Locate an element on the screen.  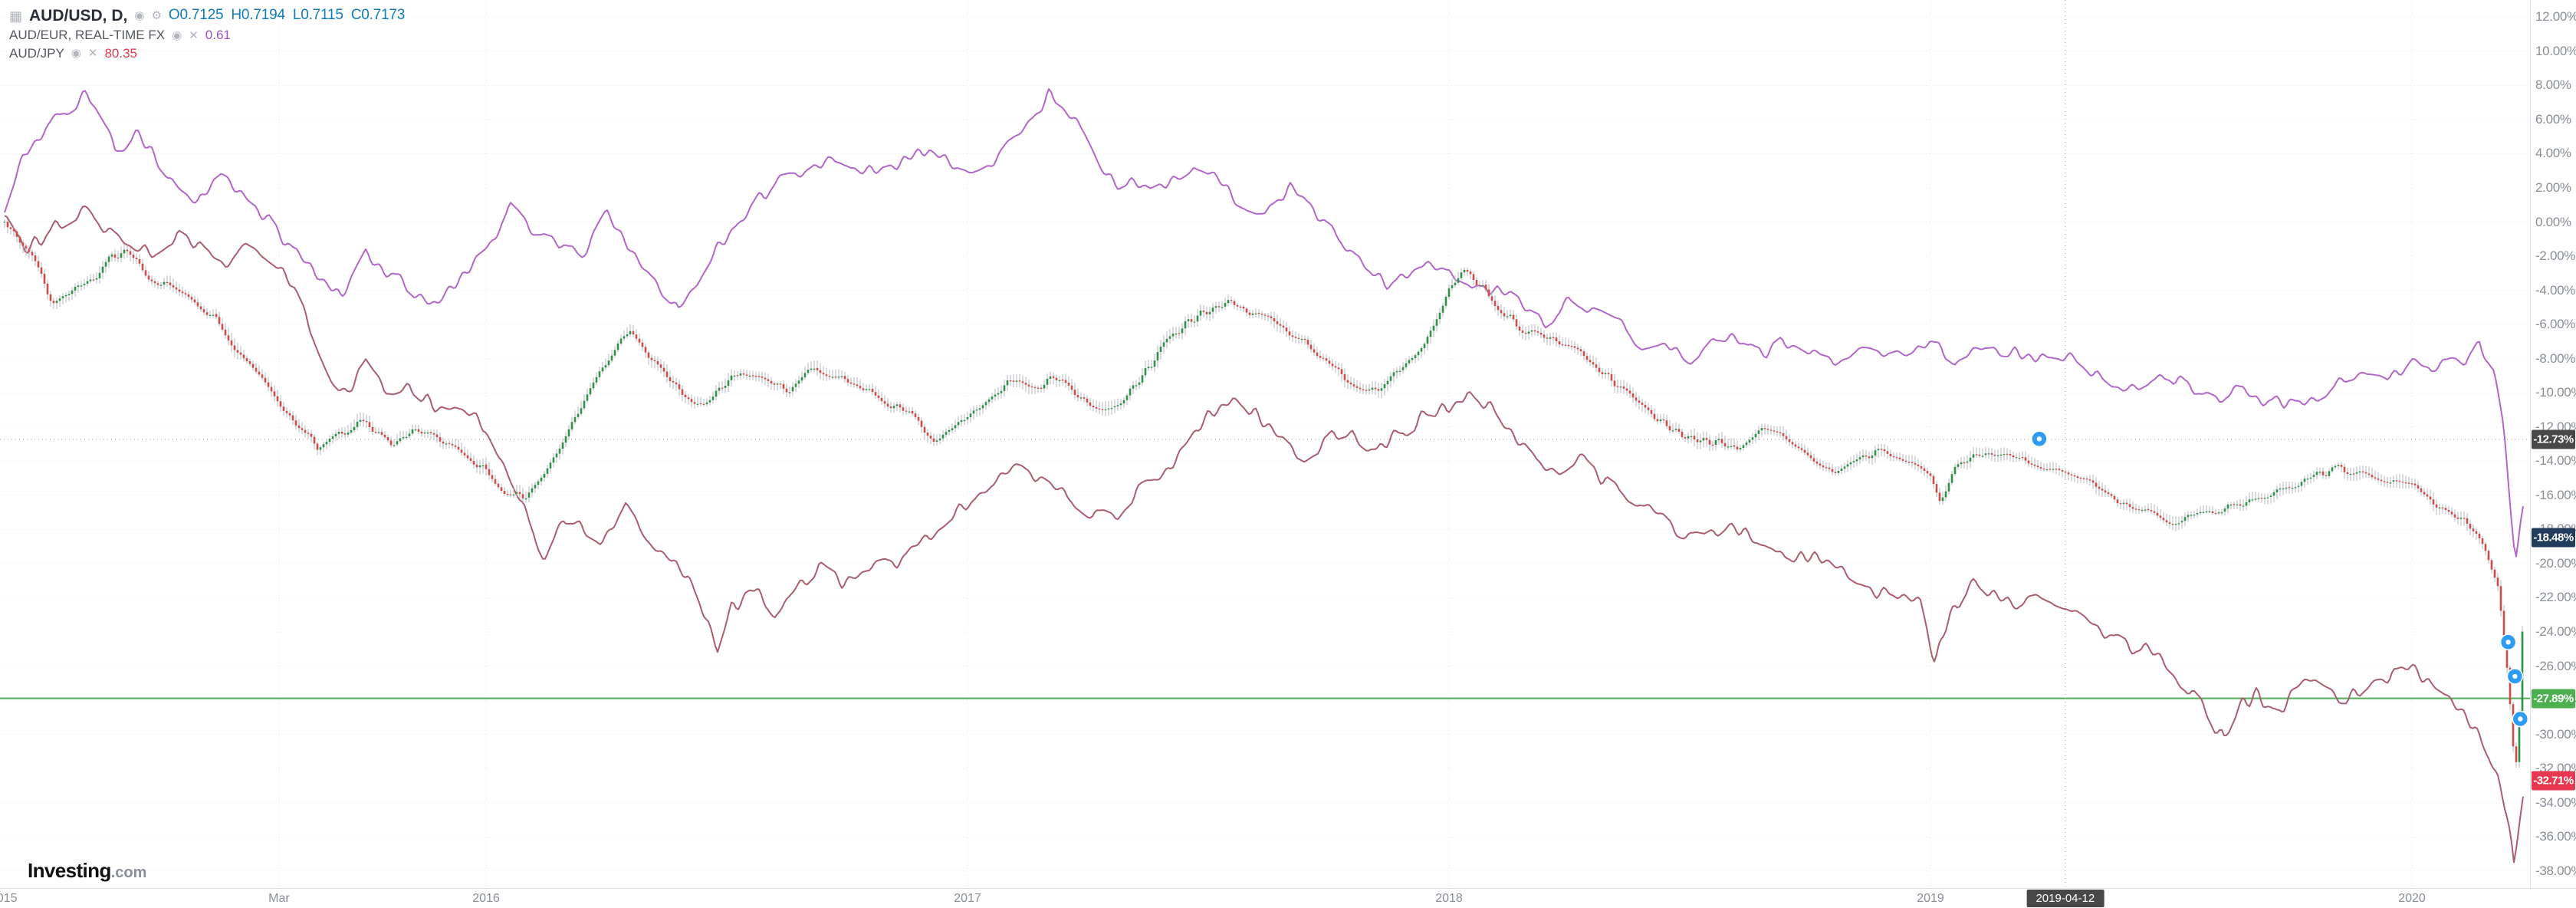
price-tick: -24.00% is located at coordinates (2556, 631).